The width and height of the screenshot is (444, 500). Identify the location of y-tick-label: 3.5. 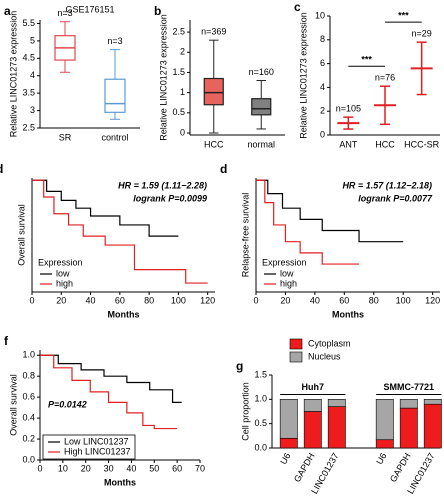
(28, 93).